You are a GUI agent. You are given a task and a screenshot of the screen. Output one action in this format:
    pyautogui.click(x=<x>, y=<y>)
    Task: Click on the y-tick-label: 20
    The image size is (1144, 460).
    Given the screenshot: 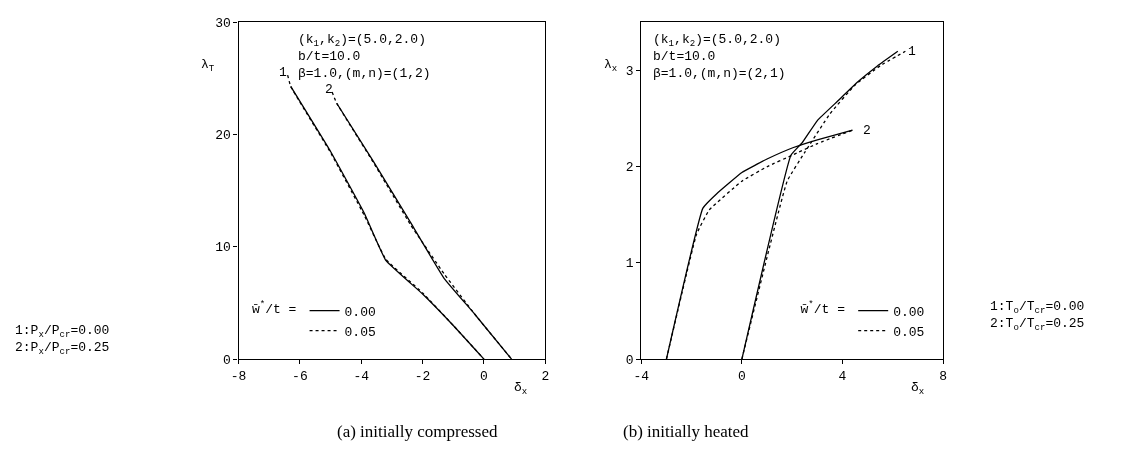 What is the action you would take?
    pyautogui.click(x=223, y=136)
    